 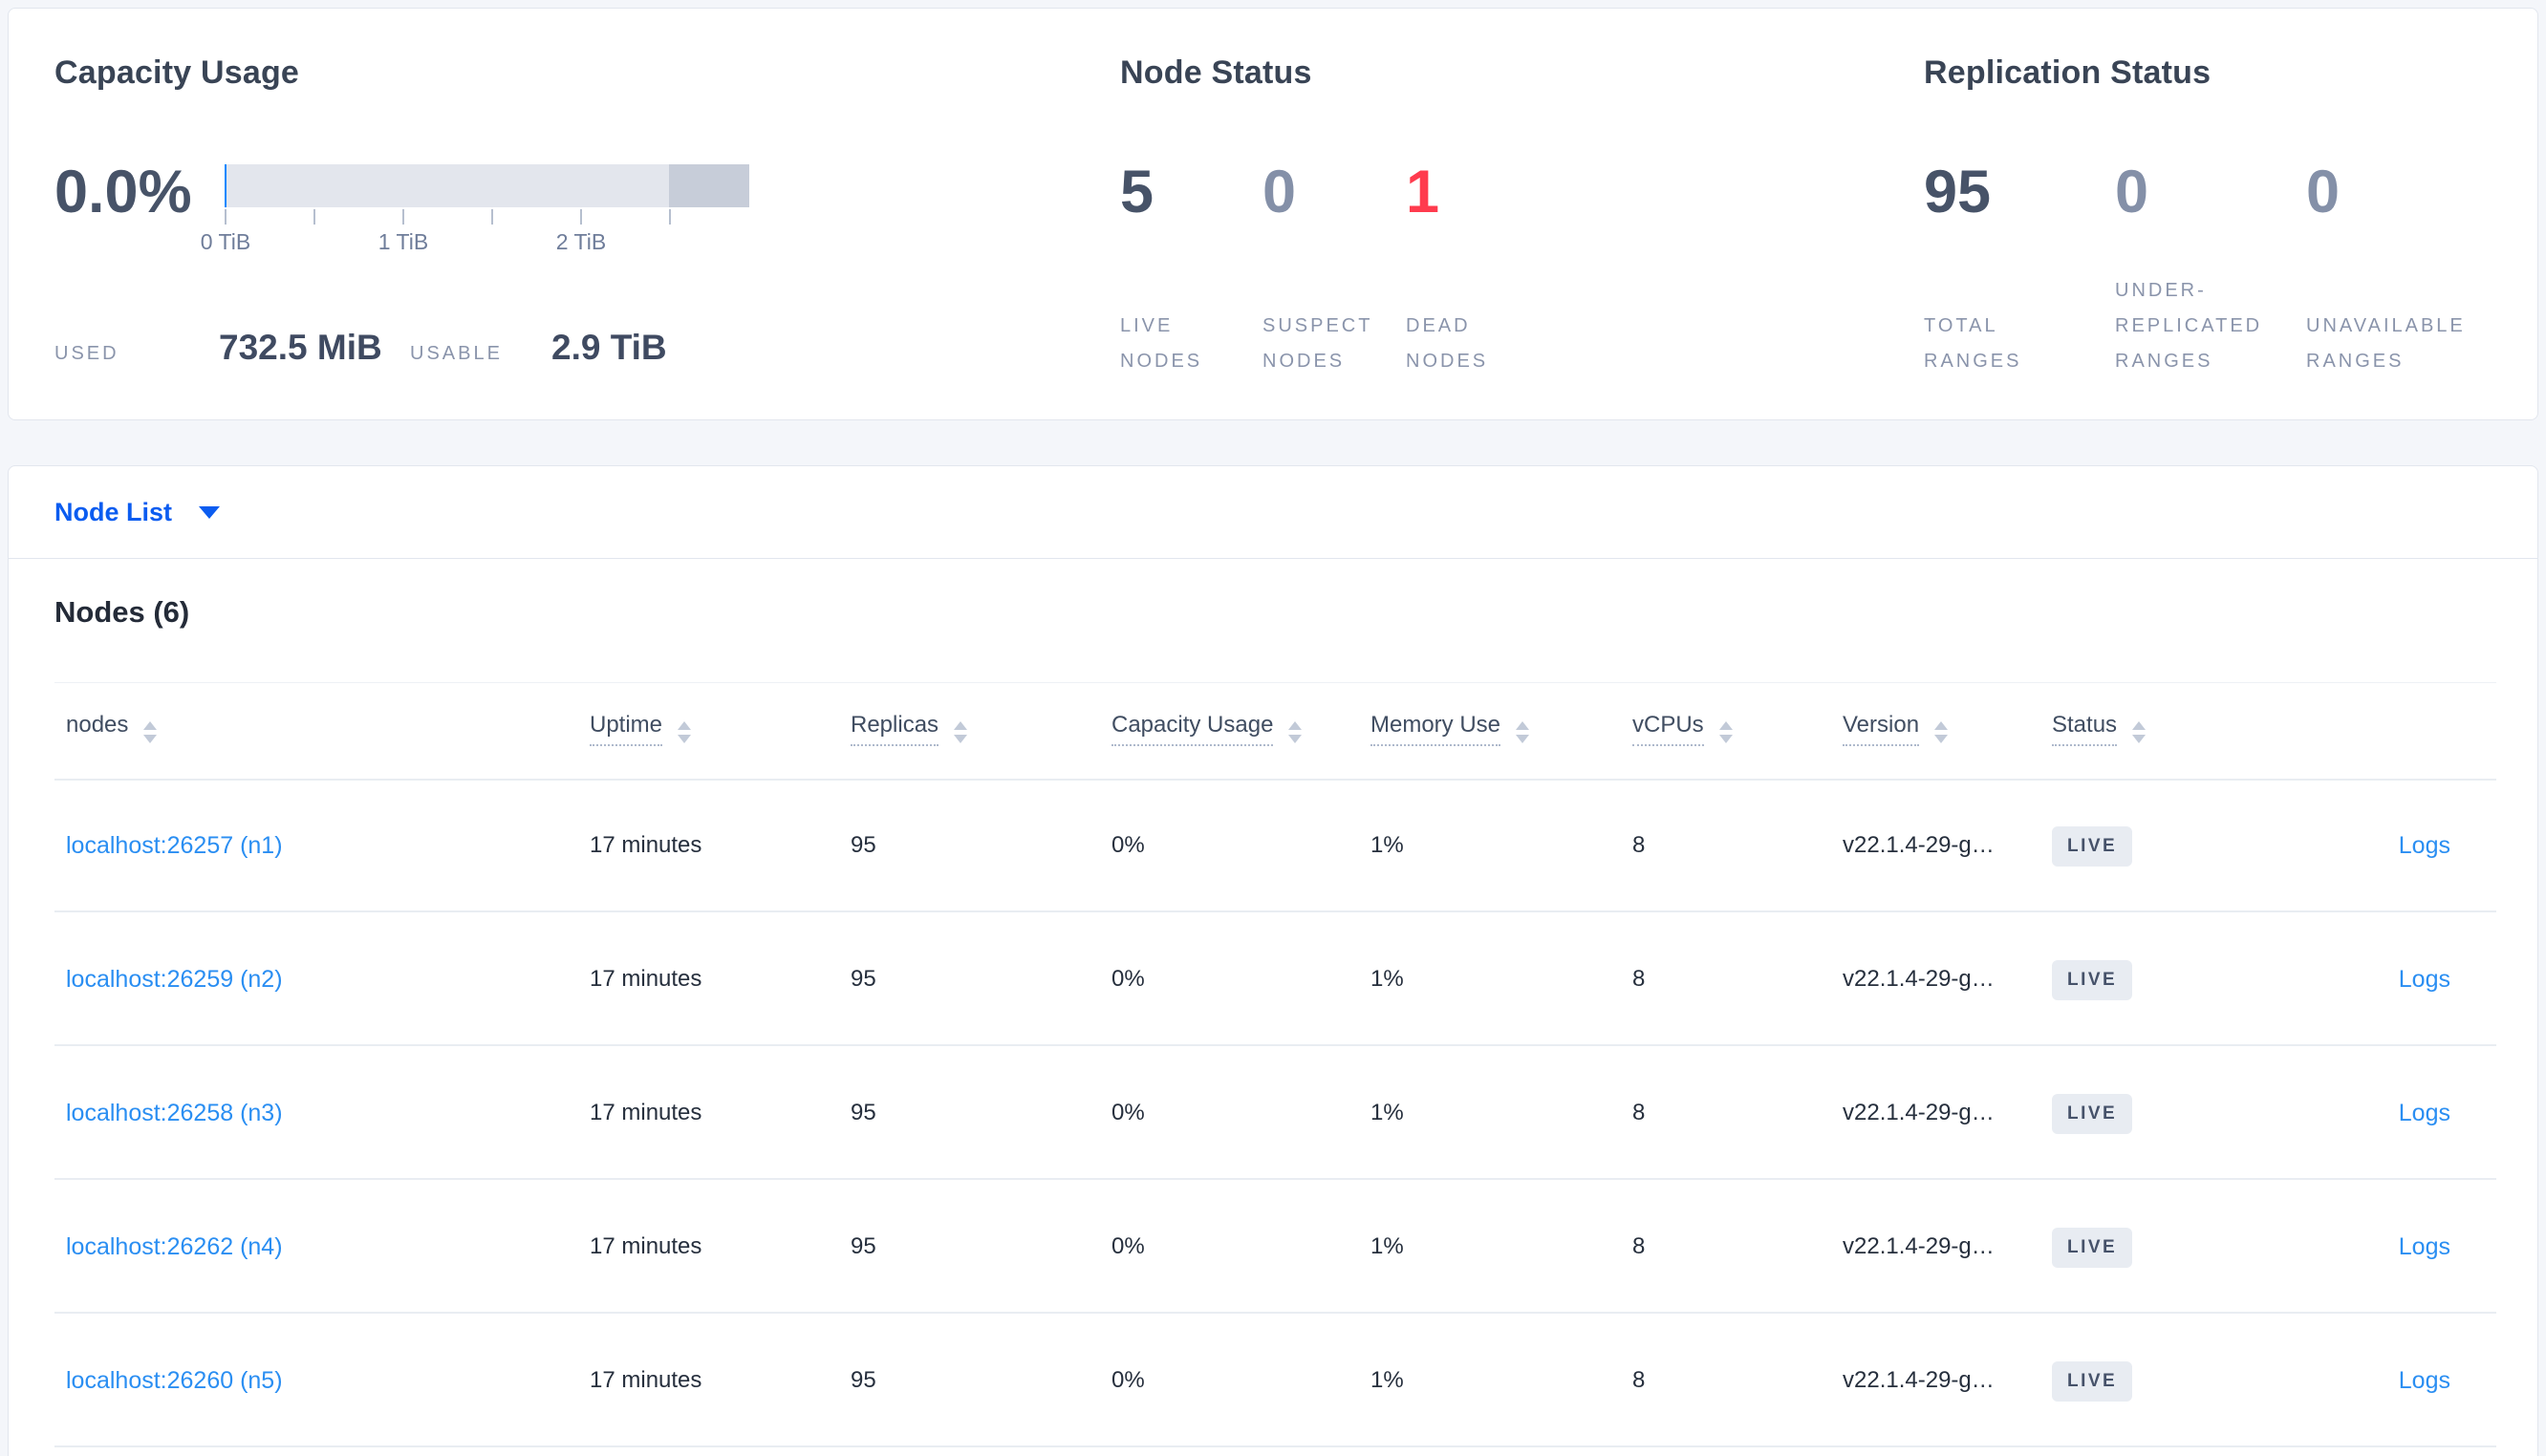 What do you see at coordinates (1958, 192) in the screenshot?
I see `total-ranges-count: 95` at bounding box center [1958, 192].